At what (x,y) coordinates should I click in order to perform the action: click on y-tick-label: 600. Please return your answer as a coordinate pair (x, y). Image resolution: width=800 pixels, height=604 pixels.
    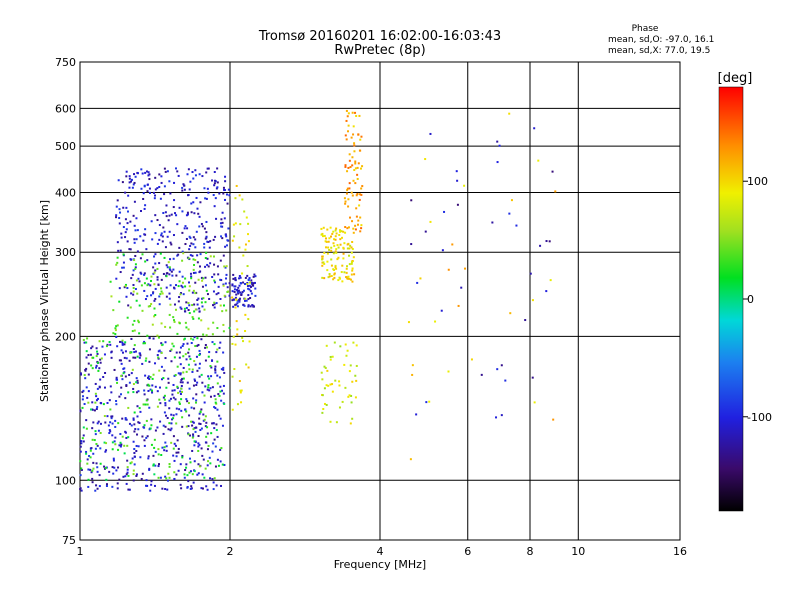
    Looking at the image, I should click on (65, 108).